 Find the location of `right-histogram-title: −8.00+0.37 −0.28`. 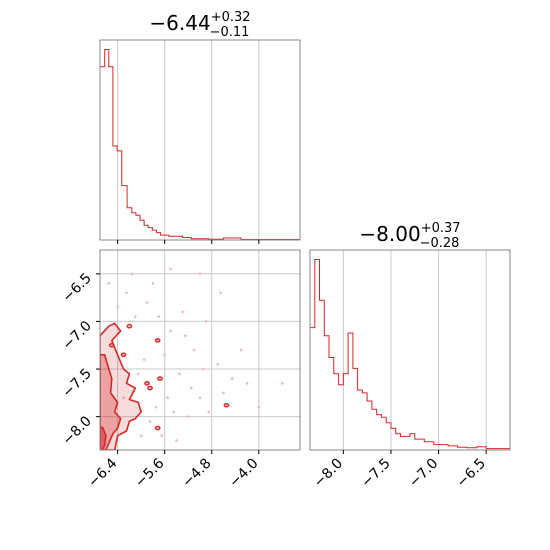

right-histogram-title: −8.00+0.37 −0.28 is located at coordinates (409, 236).